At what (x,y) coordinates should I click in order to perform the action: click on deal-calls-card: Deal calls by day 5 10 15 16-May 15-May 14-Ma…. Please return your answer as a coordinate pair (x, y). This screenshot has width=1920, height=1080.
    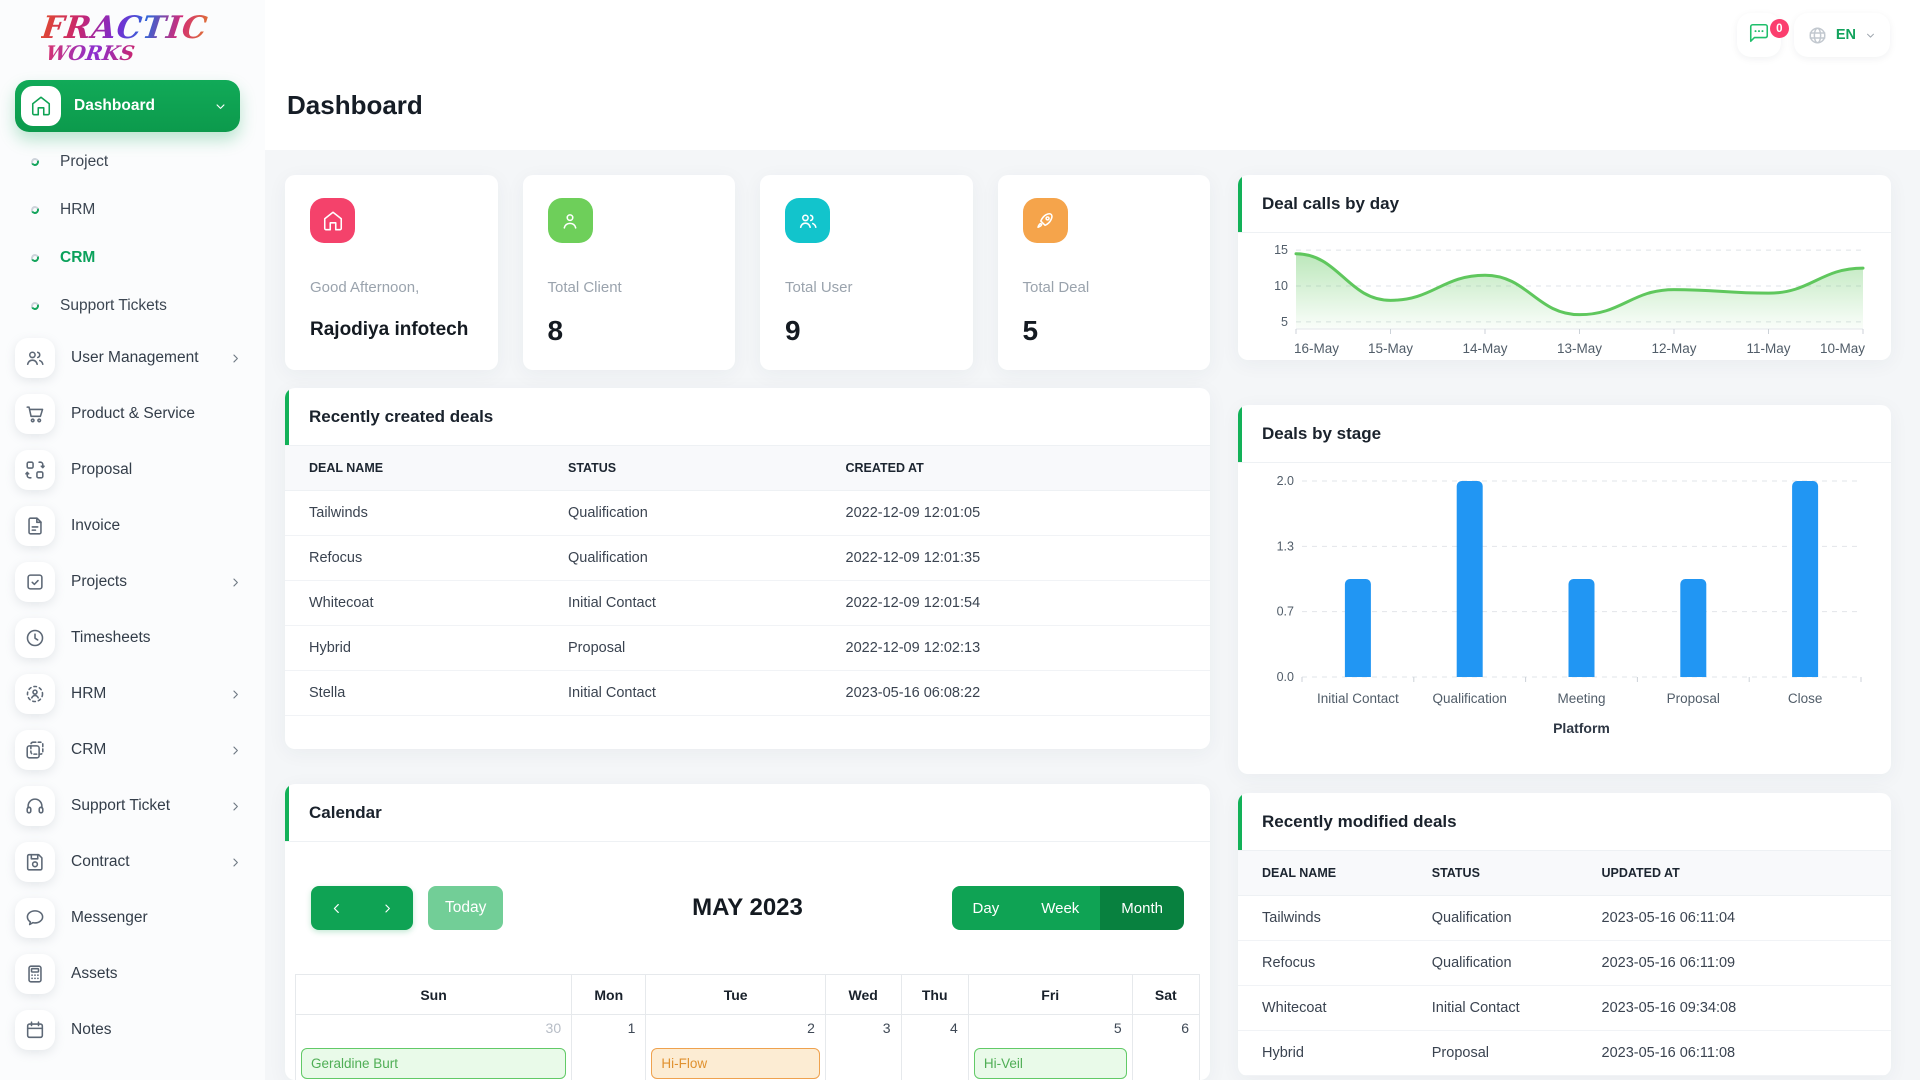
    Looking at the image, I should click on (1564, 267).